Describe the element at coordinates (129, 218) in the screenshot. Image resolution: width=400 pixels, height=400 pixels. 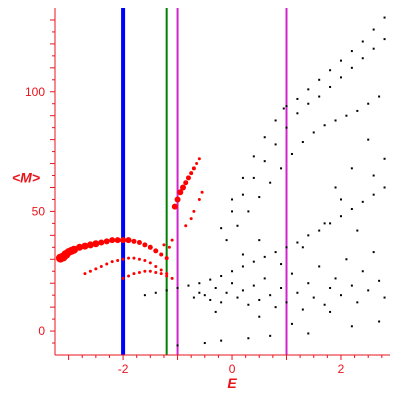
I see `highlighted-series` at that location.